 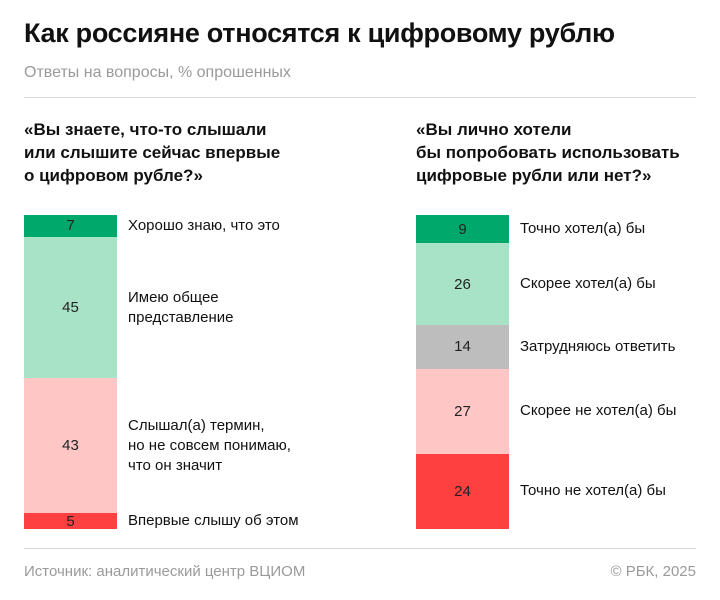 I want to click on stacked-bar-awareness: 7 45 43 5, so click(x=70, y=372).